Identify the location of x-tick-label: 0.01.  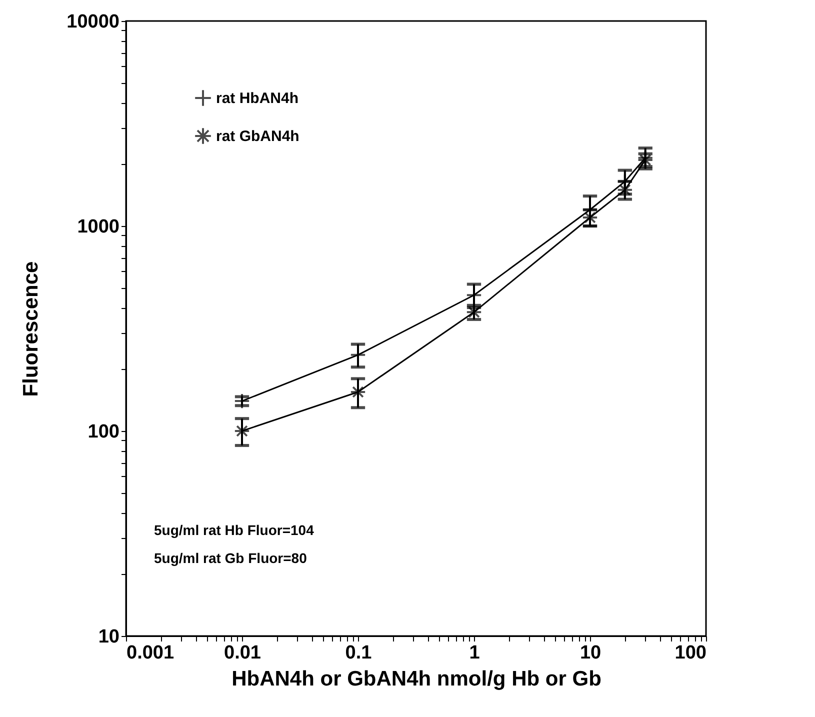
(243, 653).